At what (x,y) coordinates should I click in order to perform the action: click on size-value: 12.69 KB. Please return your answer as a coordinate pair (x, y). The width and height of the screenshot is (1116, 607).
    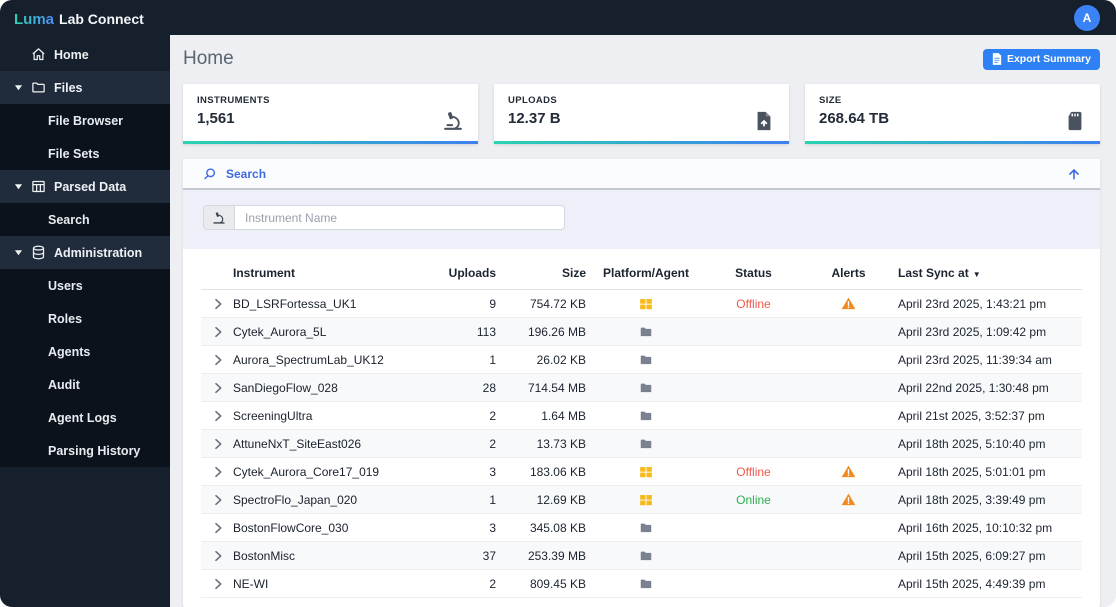
    Looking at the image, I should click on (561, 499).